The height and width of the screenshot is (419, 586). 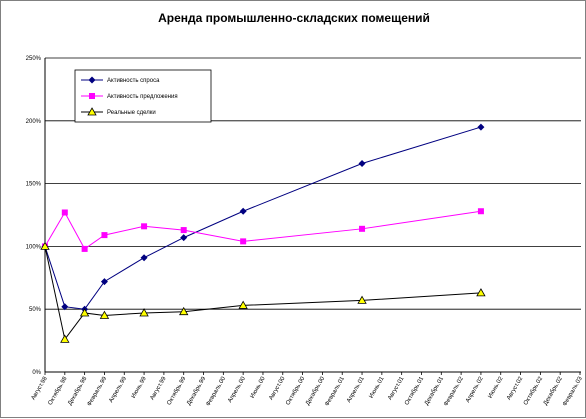 I want to click on legend-label: Активность предложения, so click(x=142, y=97).